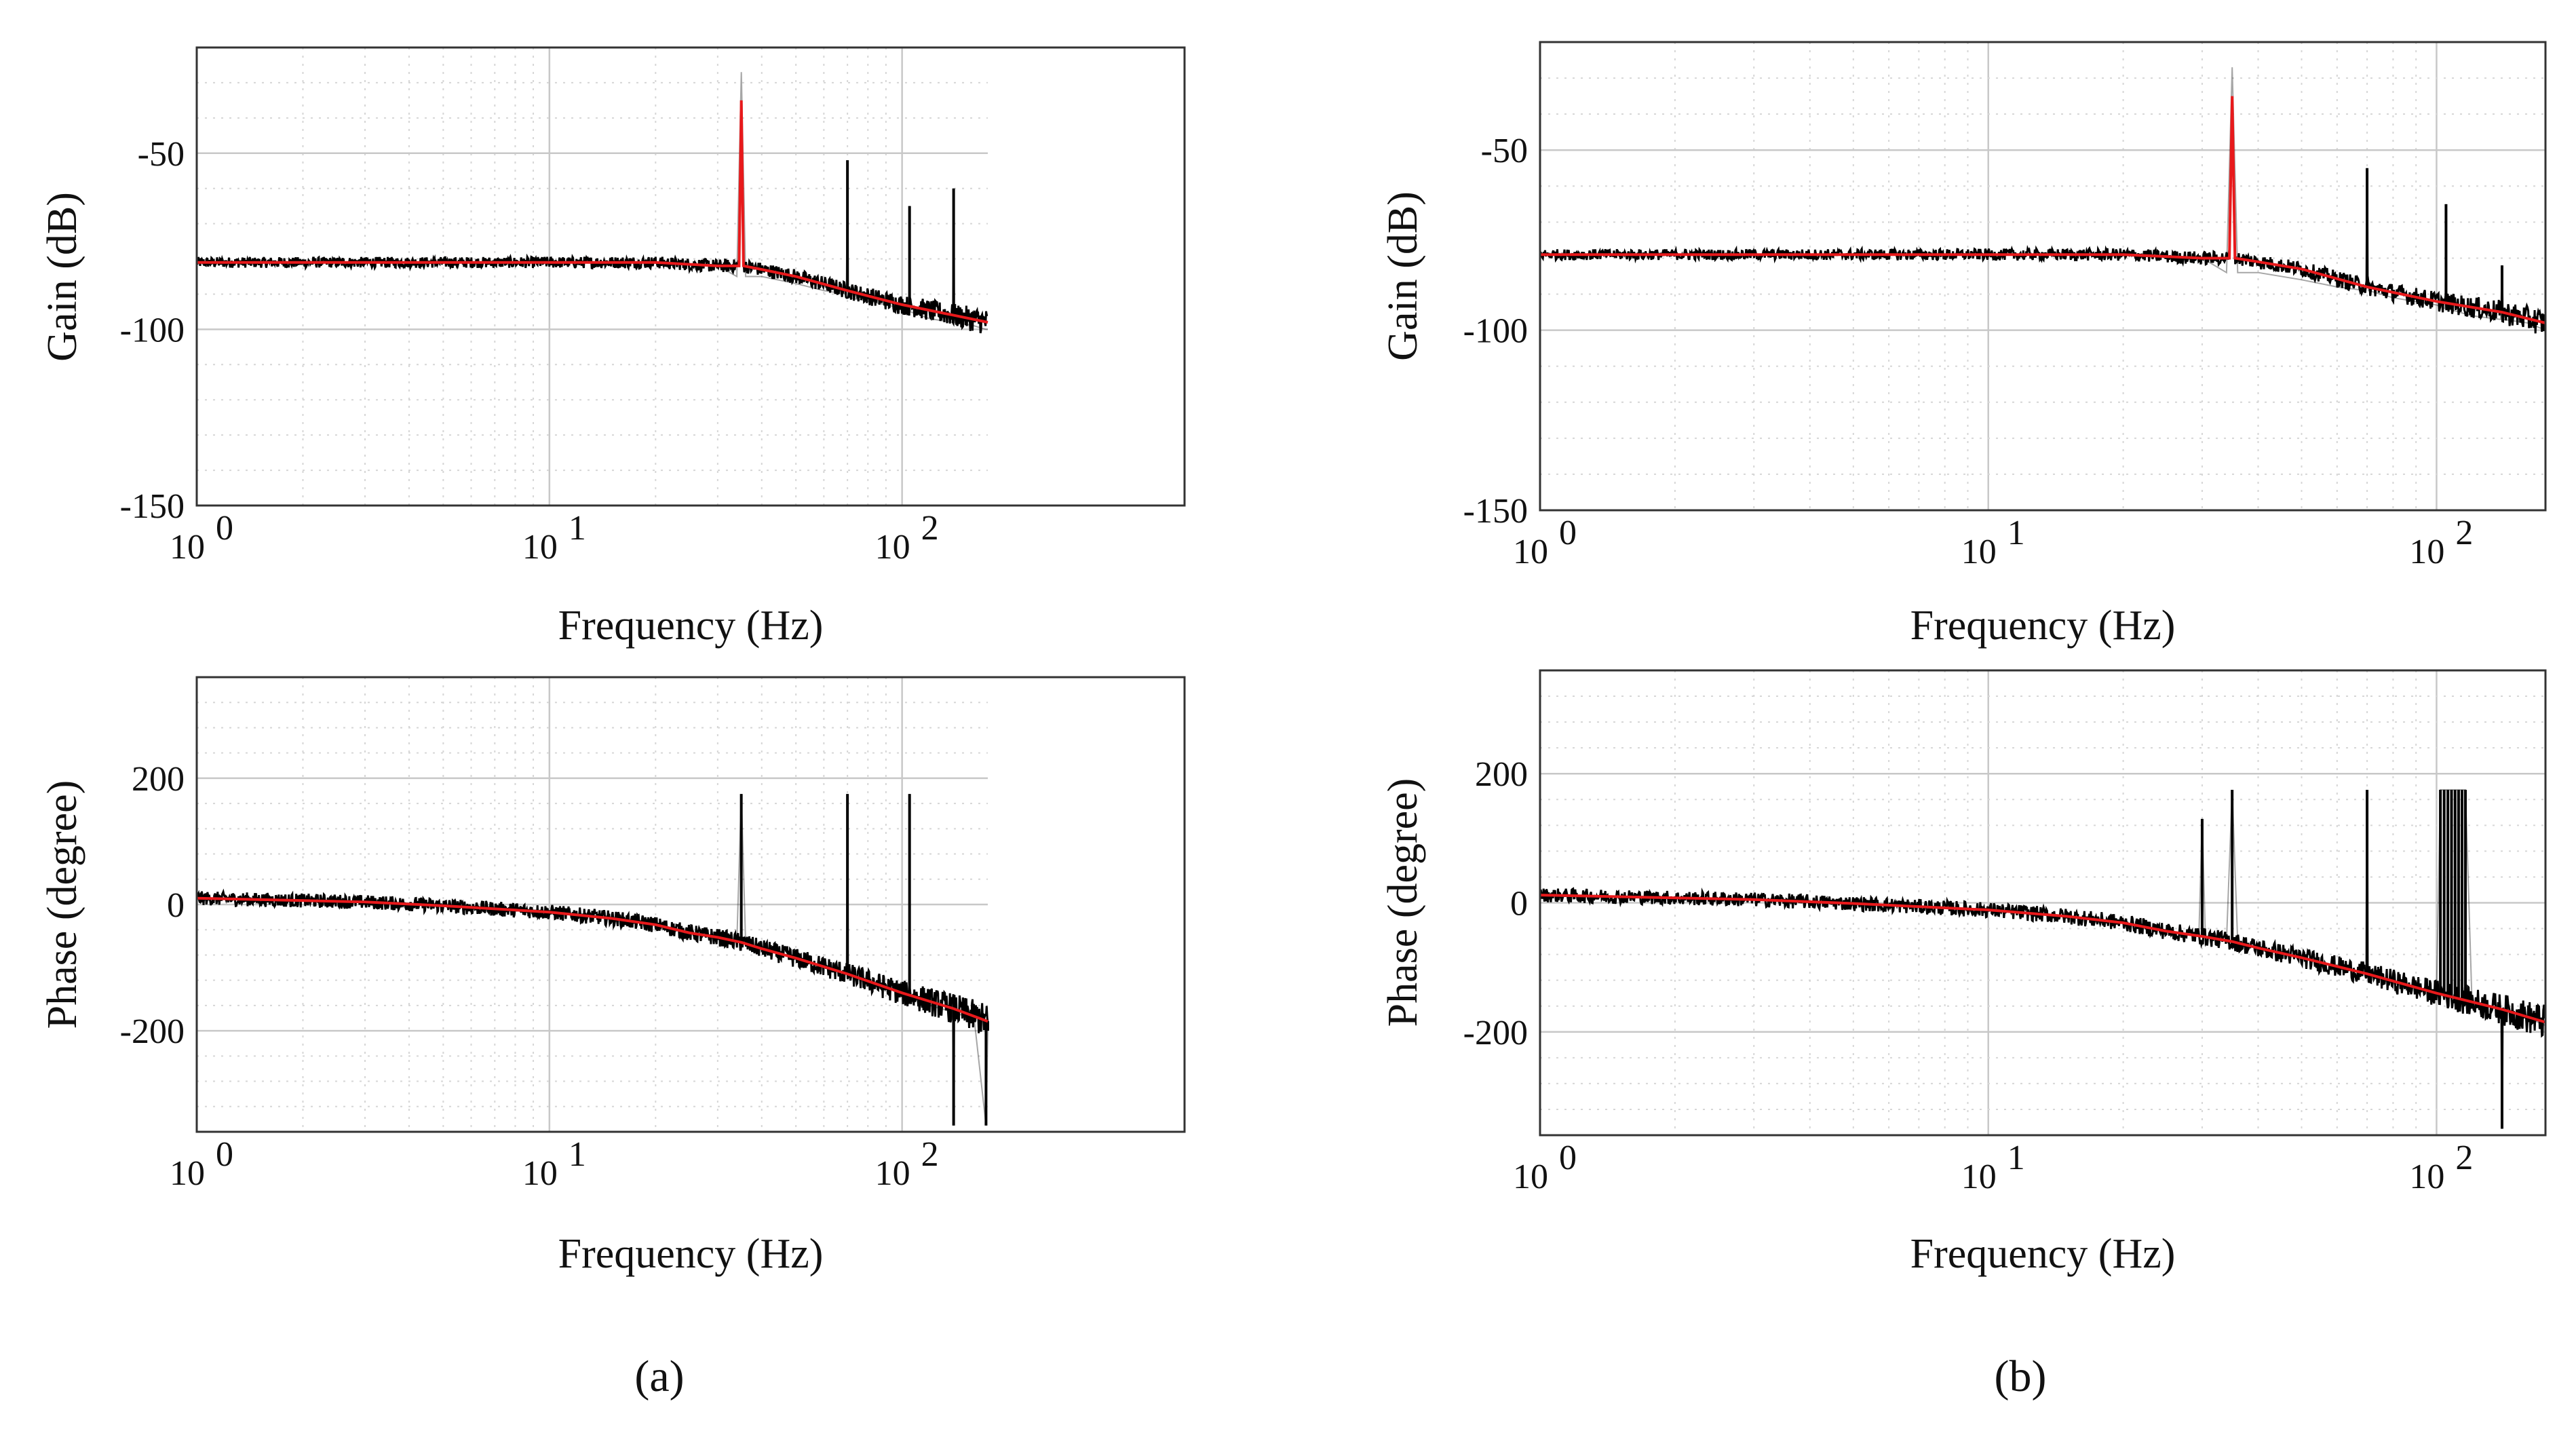 This screenshot has height=1429, width=2576. I want to click on caption-a: (a), so click(659, 1376).